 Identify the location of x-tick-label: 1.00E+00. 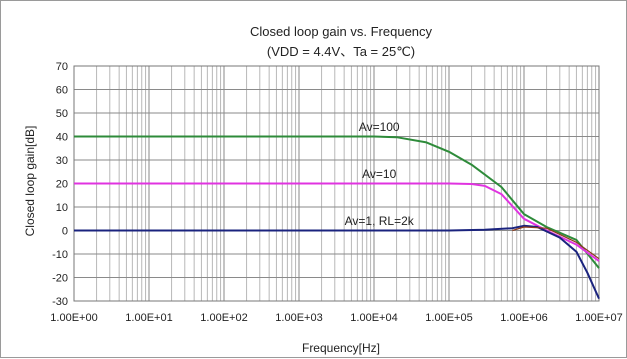
(73, 318).